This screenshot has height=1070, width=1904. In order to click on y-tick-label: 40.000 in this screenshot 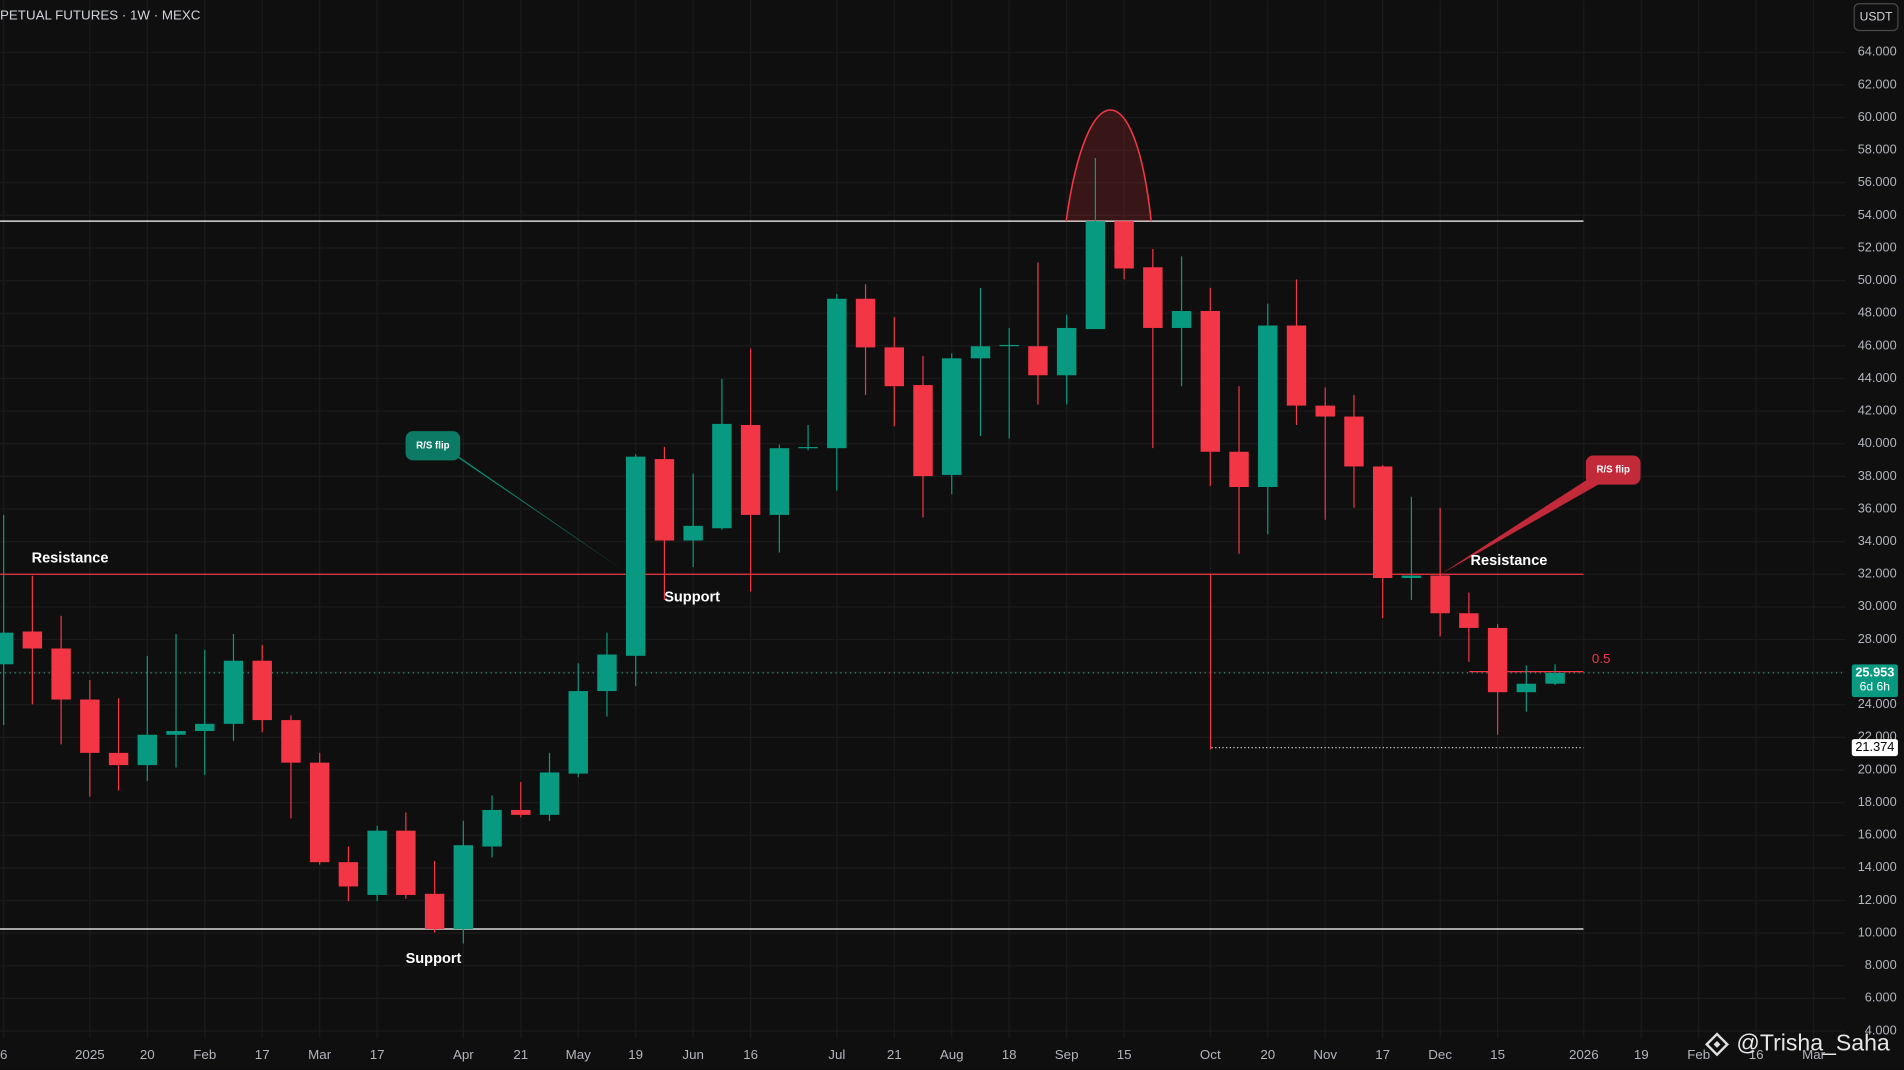, I will do `click(1877, 442)`.